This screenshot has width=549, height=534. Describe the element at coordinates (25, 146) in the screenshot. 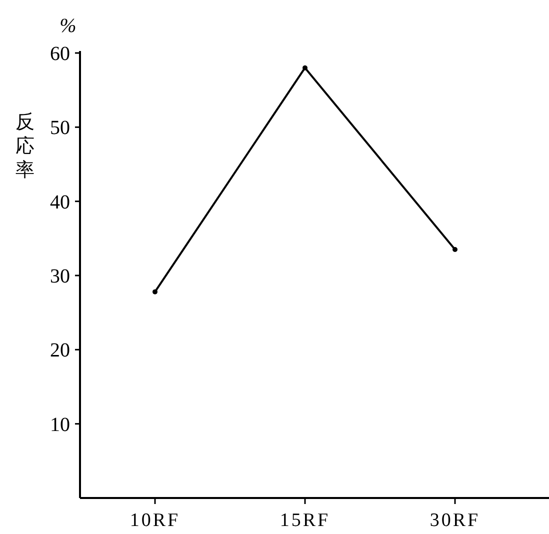

I see `y-axis-title: 反応率` at that location.